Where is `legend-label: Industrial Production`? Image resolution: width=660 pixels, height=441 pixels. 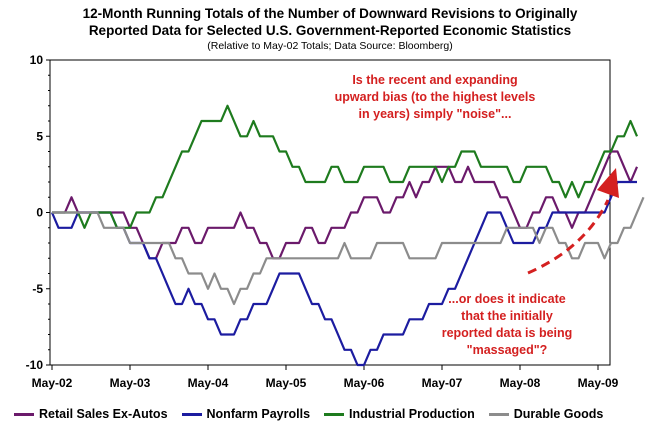 legend-label: Industrial Production is located at coordinates (412, 414).